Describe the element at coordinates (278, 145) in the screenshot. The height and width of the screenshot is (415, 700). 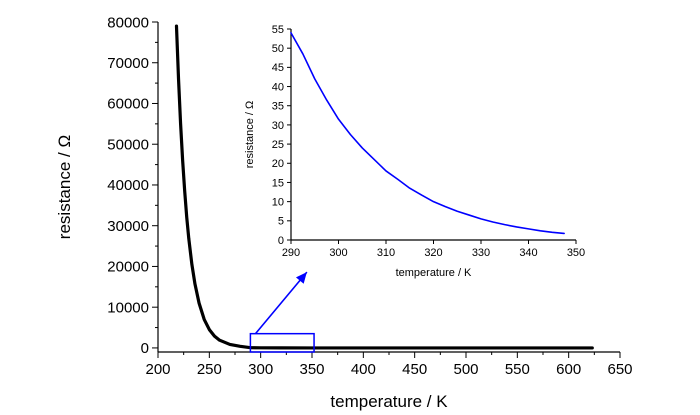
I see `y-tick-label: 25` at that location.